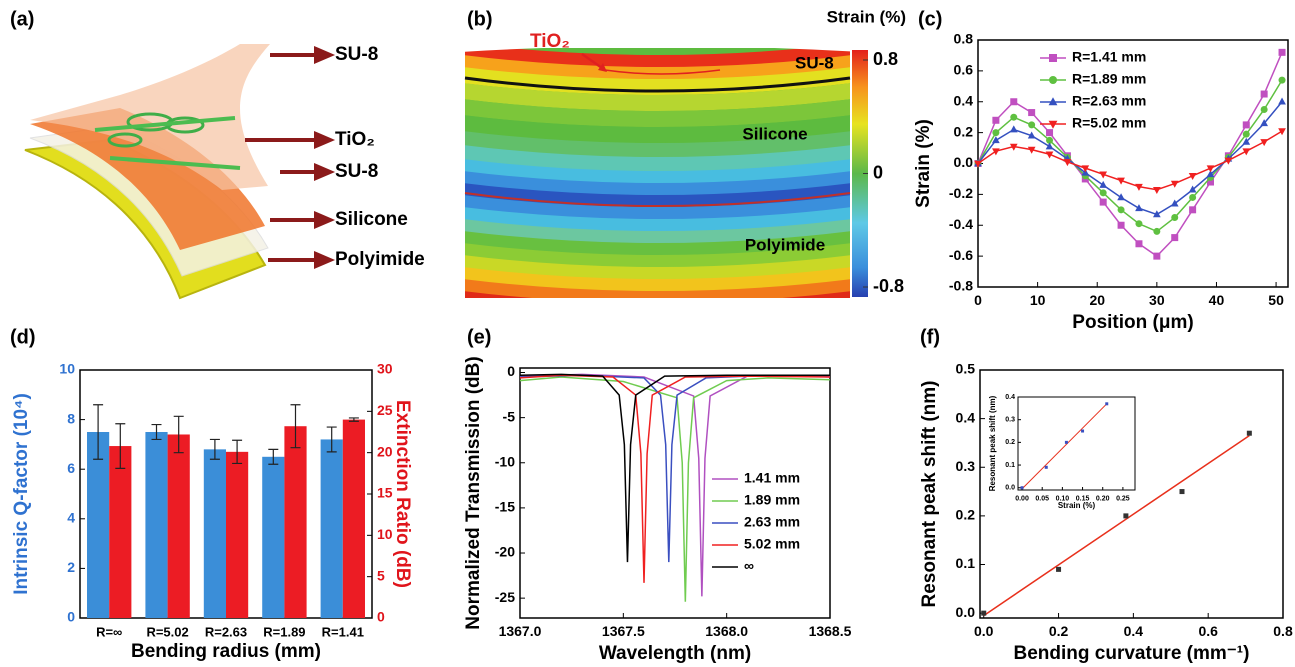 This screenshot has width=1295, height=667. Describe the element at coordinates (785, 244) in the screenshot. I see `map-label: Polyimide` at that location.